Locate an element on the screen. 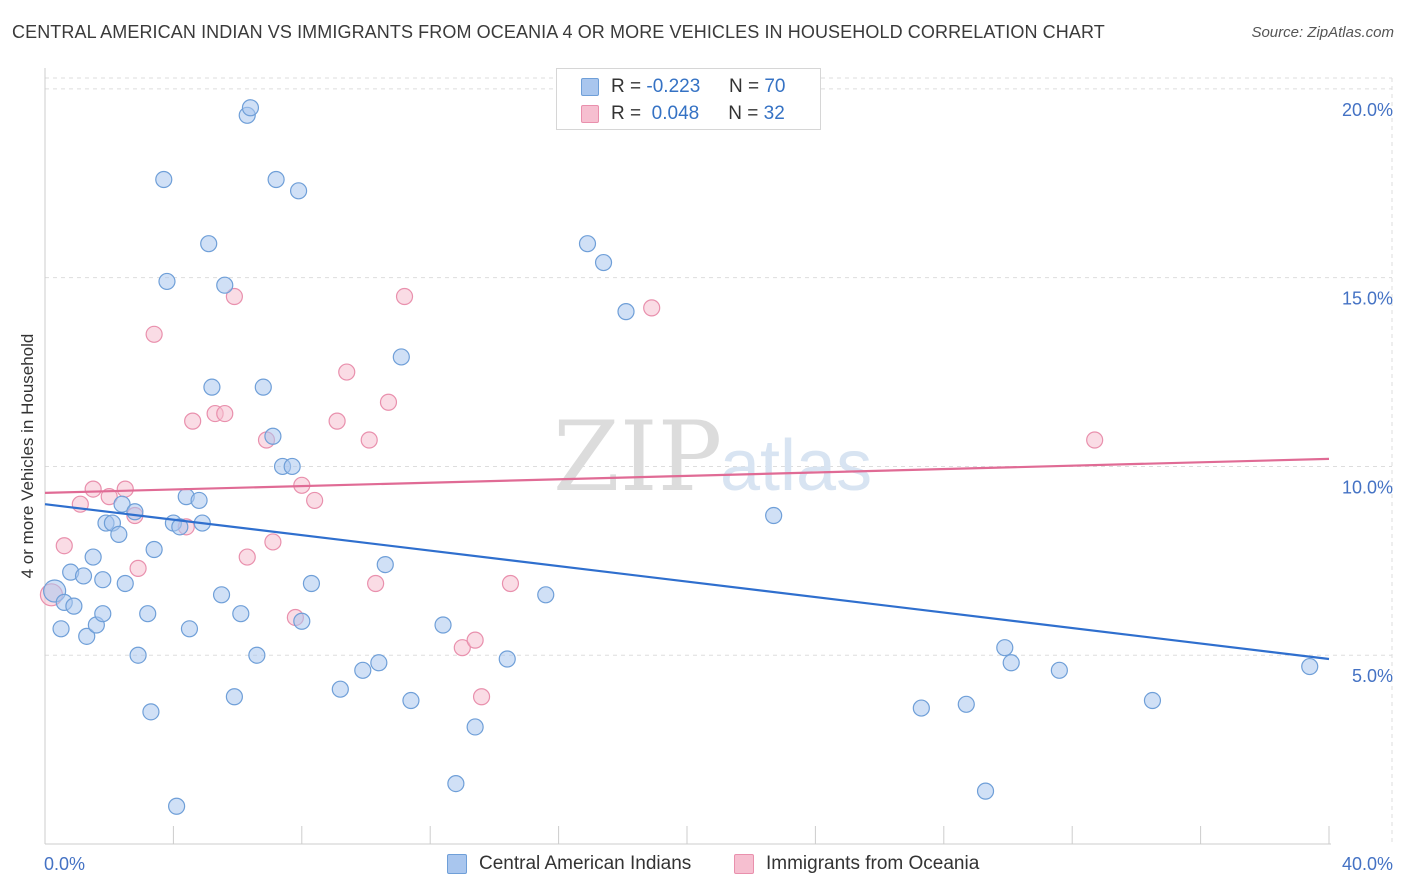 The height and width of the screenshot is (892, 1406). y-tick-label: 20.0% is located at coordinates (1367, 110).